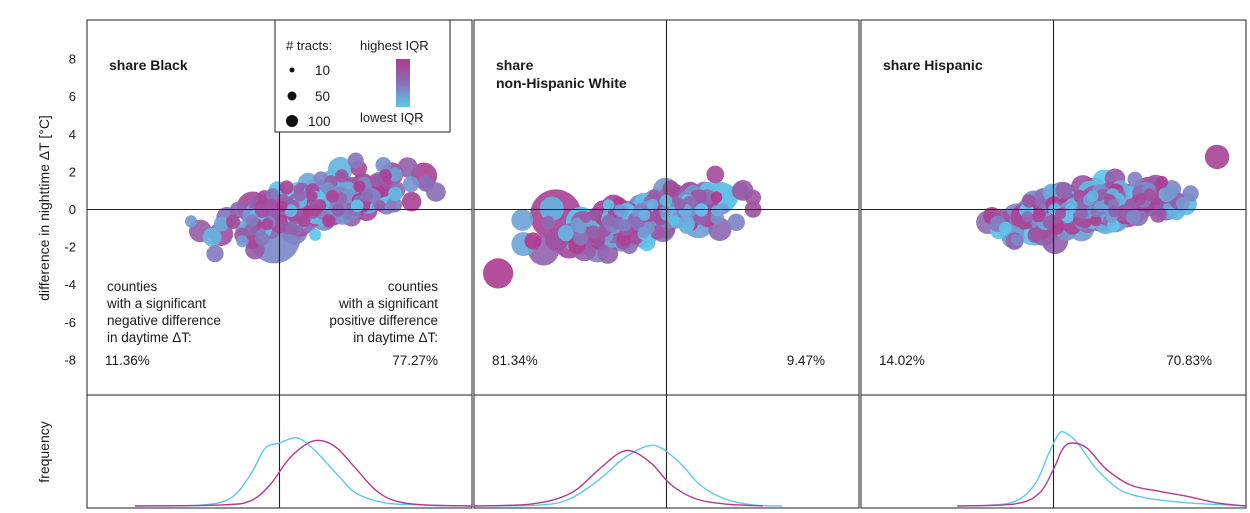 The width and height of the screenshot is (1250, 513). I want to click on annotation-right: with a significant, so click(388, 303).